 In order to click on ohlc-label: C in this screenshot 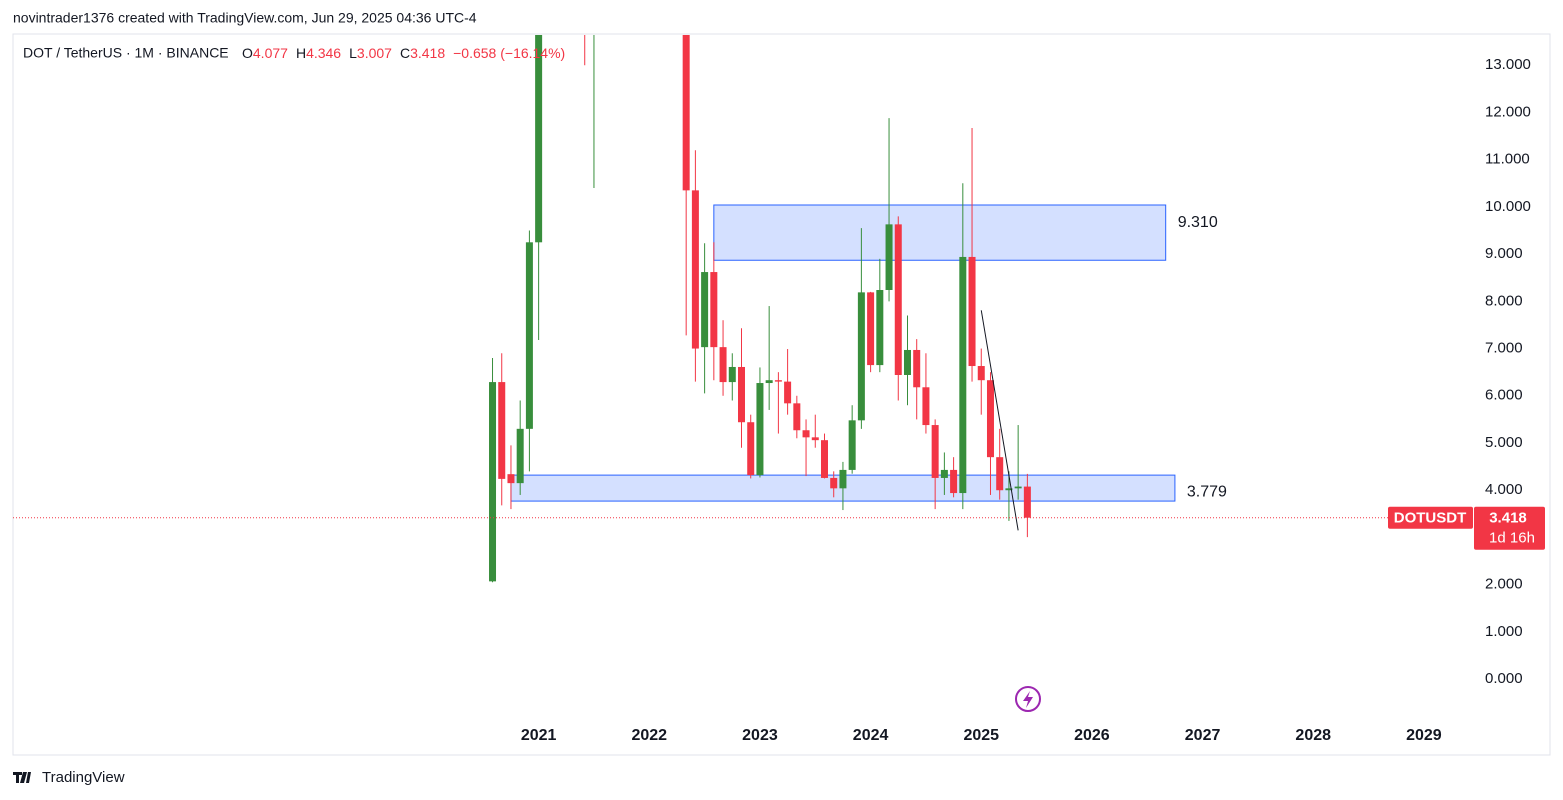, I will do `click(405, 53)`.